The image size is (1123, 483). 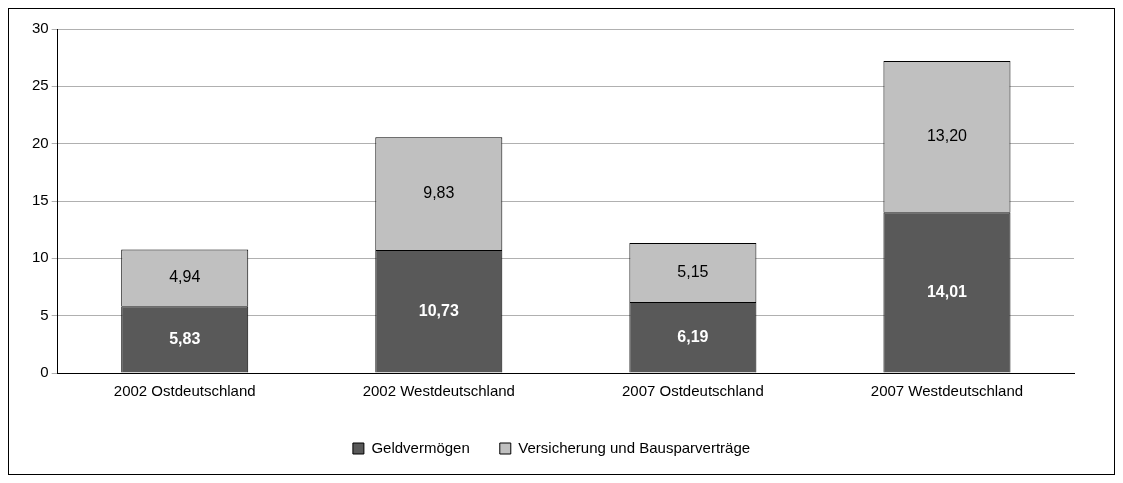 What do you see at coordinates (40, 28) in the screenshot?
I see `y-tick-label: 30` at bounding box center [40, 28].